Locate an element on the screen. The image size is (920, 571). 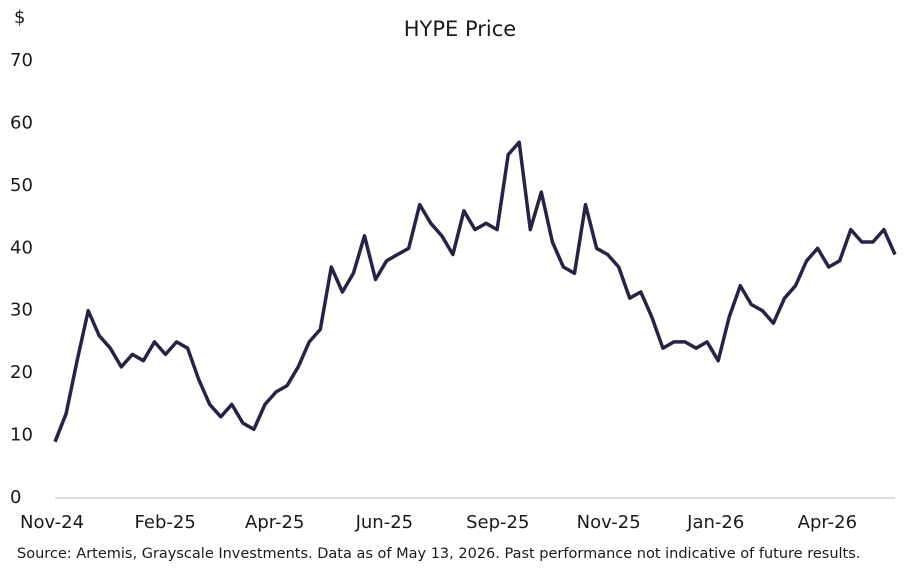
y-tick-label: 40 is located at coordinates (21, 247).